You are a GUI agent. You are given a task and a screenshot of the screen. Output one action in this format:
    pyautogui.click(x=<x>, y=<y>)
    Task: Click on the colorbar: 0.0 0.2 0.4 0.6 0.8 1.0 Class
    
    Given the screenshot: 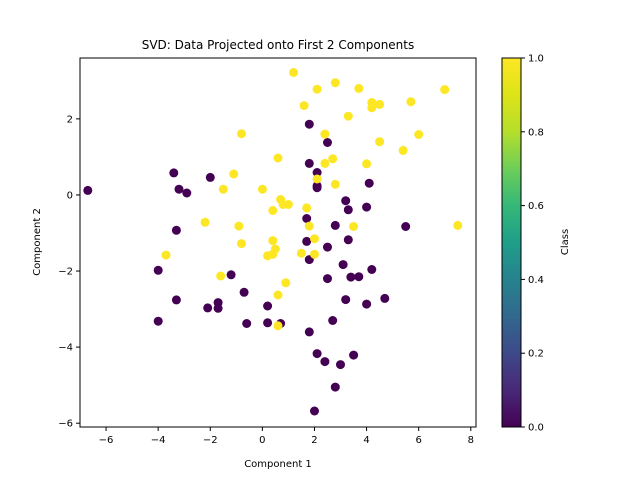 What is the action you would take?
    pyautogui.click(x=536, y=244)
    